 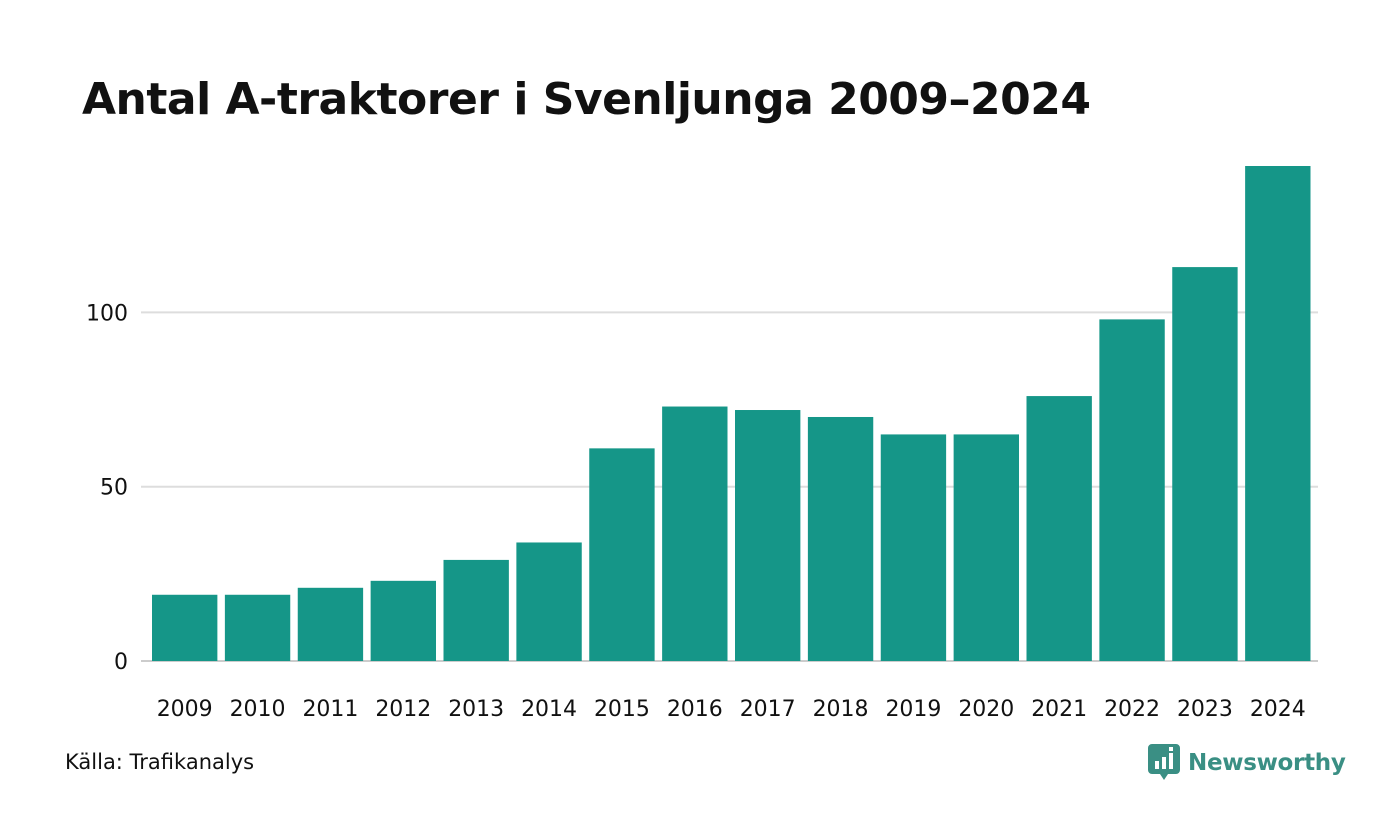 What do you see at coordinates (114, 488) in the screenshot?
I see `y-tick-label: 50` at bounding box center [114, 488].